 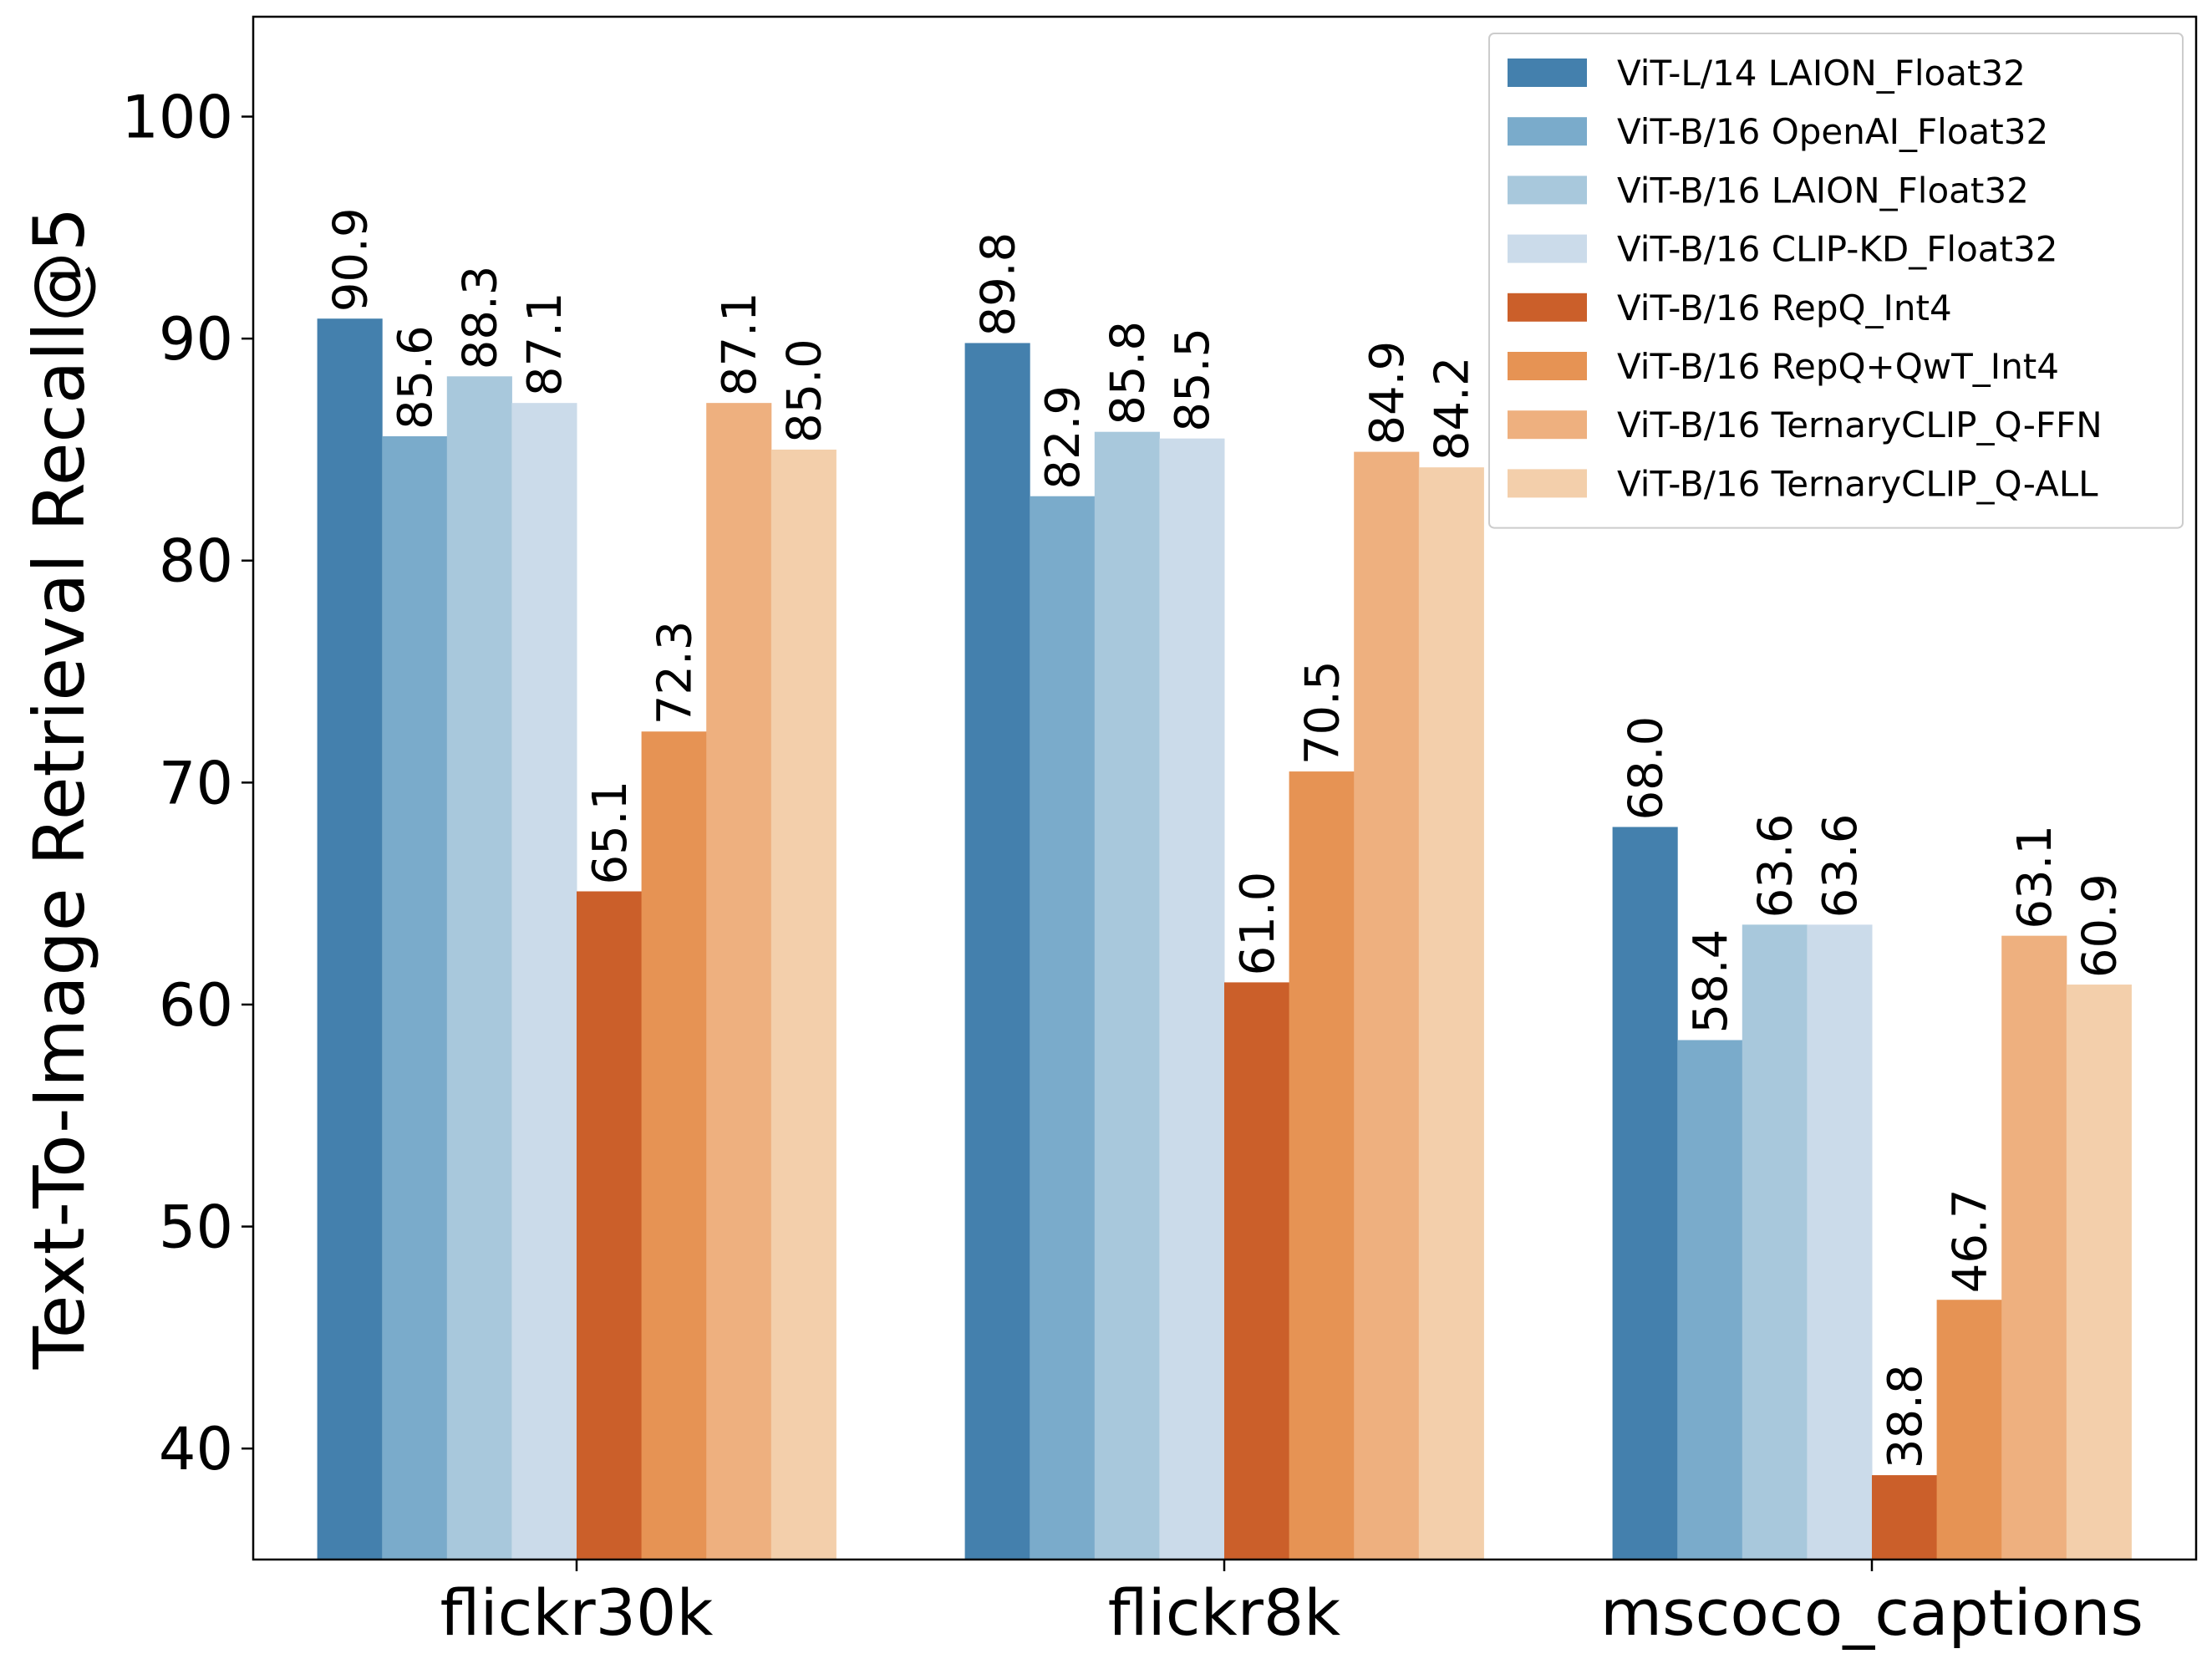 What do you see at coordinates (59, 789) in the screenshot?
I see `y-axis-label: Text-To-Image Retrieval Recall@5` at bounding box center [59, 789].